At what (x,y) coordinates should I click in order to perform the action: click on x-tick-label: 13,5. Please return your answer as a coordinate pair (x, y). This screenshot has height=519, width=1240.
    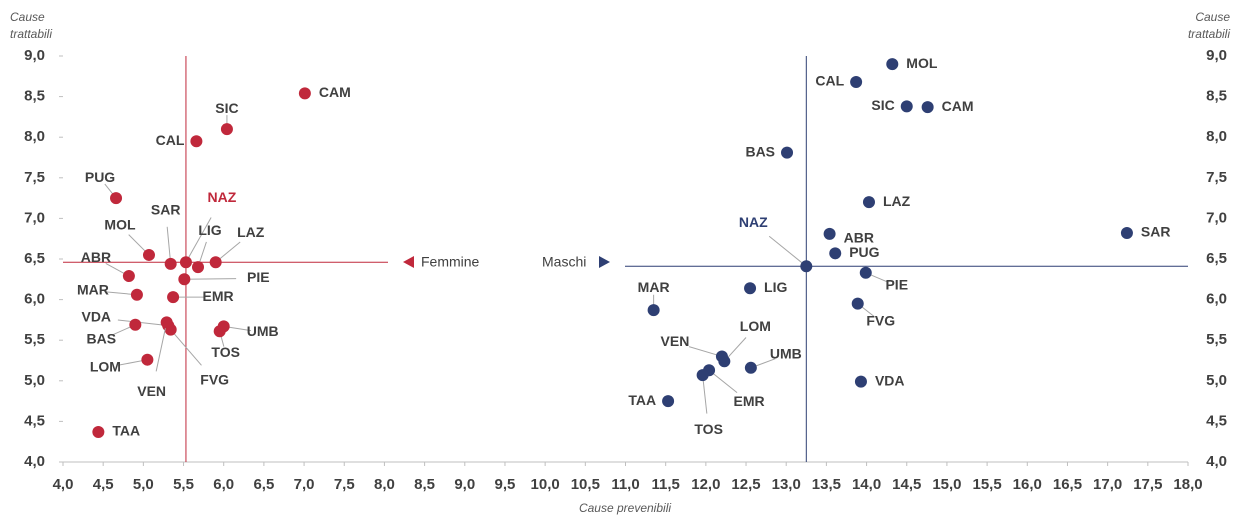
    Looking at the image, I should click on (826, 484).